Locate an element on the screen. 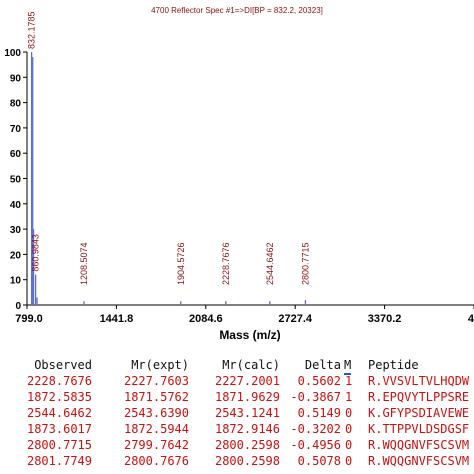 This screenshot has height=474, width=474. cell-delta: -0.3867 is located at coordinates (315, 397).